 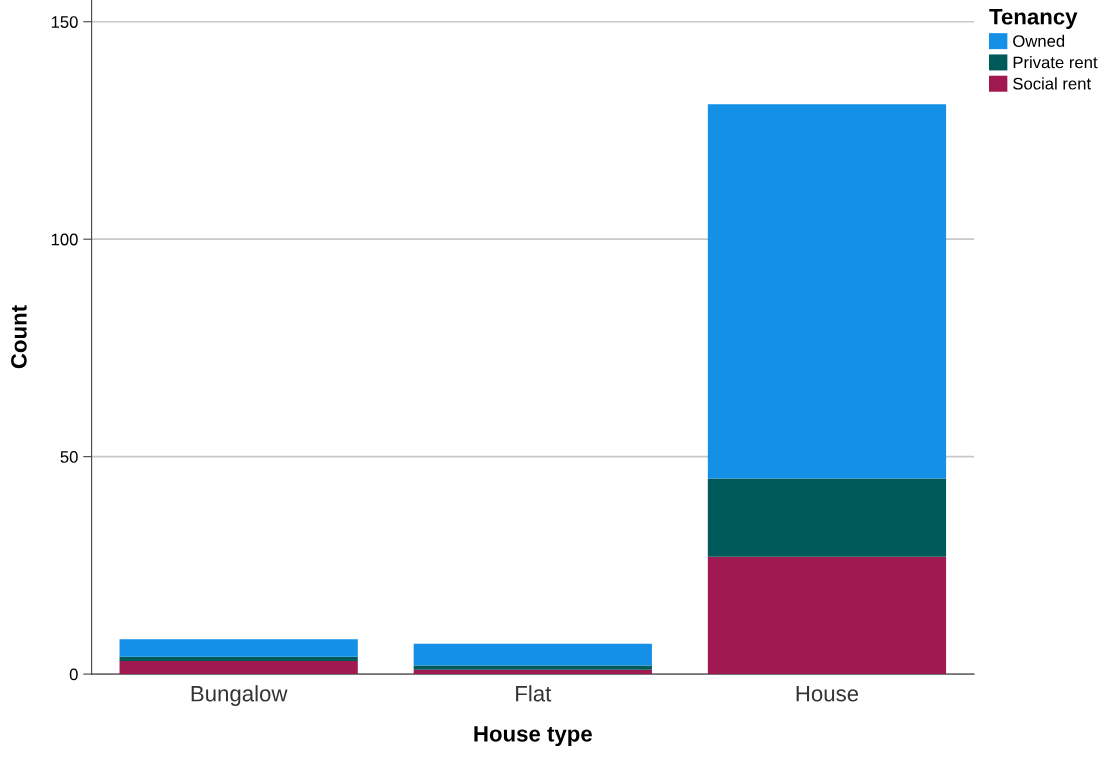 I want to click on y-tick-label: 0, so click(x=73, y=674).